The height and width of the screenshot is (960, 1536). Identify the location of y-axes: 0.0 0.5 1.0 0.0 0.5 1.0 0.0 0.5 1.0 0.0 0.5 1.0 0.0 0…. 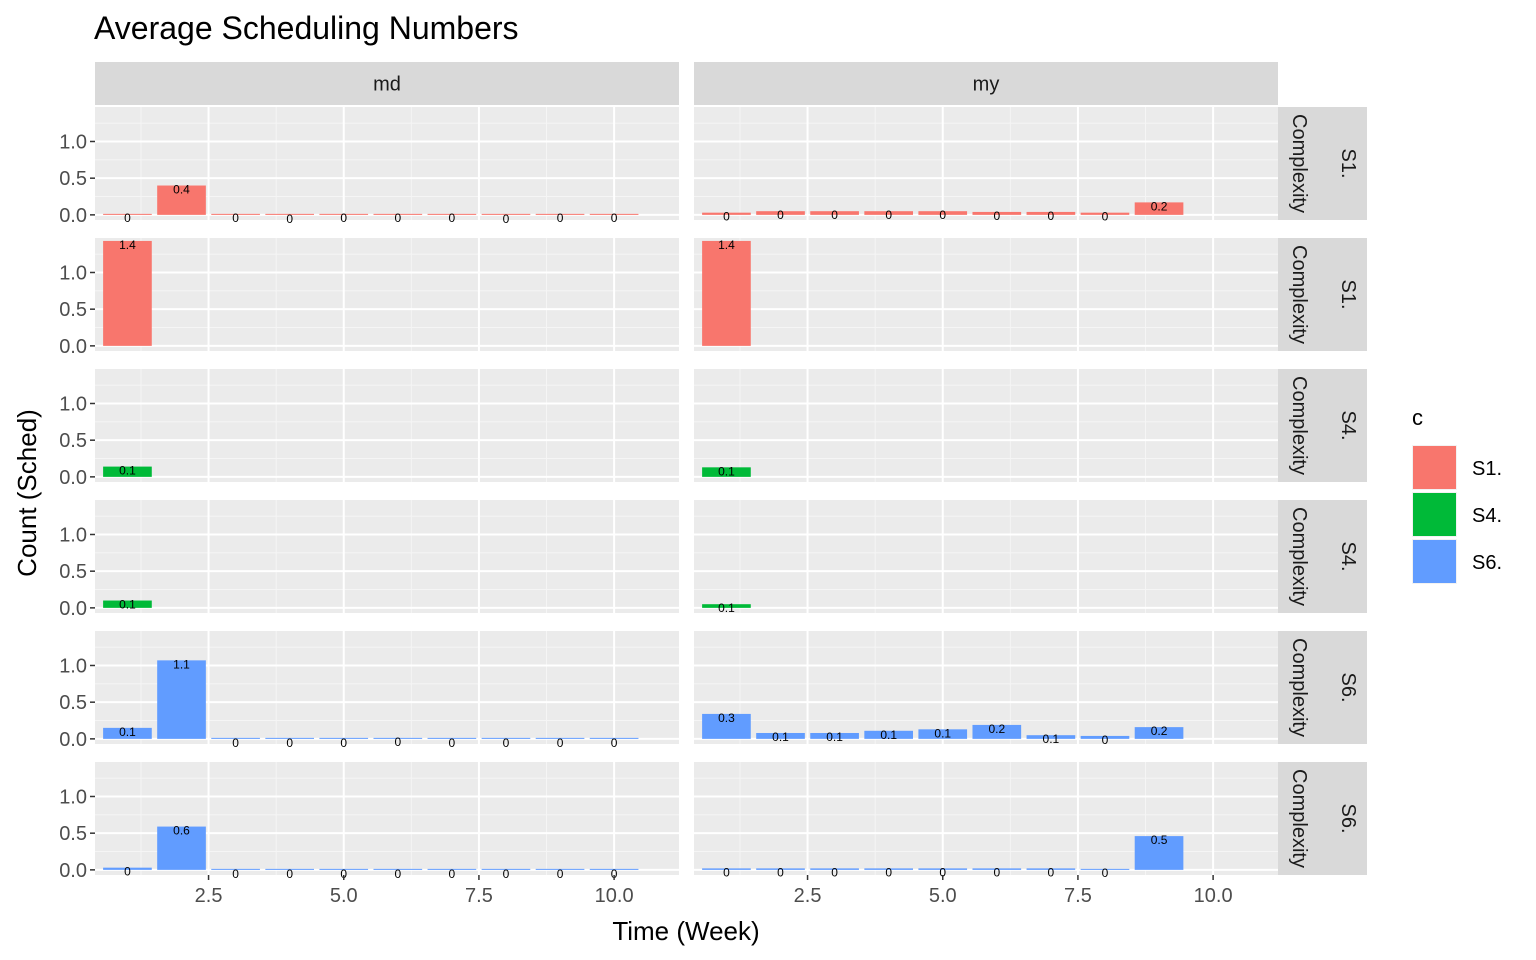
(77, 506).